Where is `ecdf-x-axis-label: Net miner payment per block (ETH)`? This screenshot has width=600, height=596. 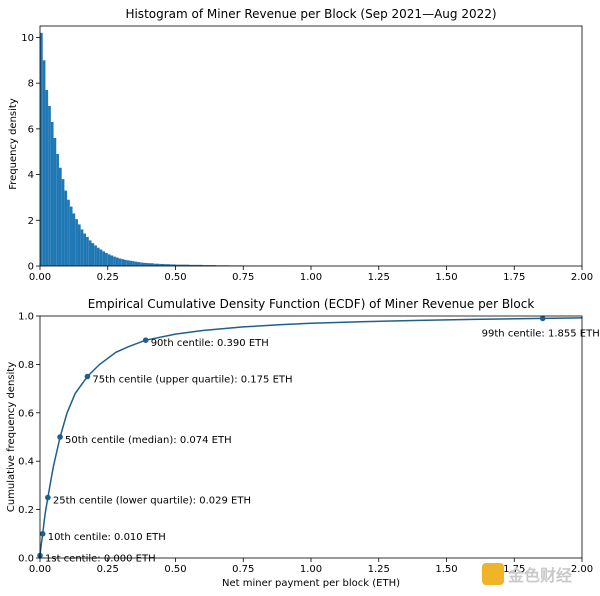
ecdf-x-axis-label: Net miner payment per block (ETH) is located at coordinates (311, 583).